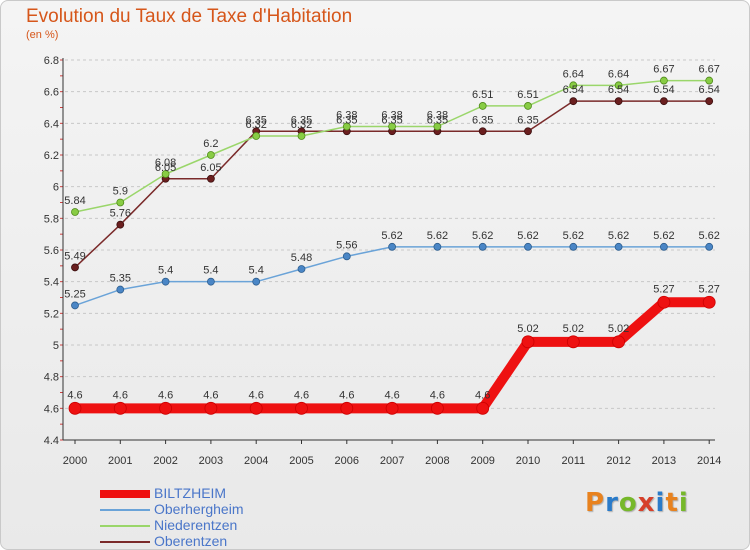  I want to click on legend-label: Oberhergheim, so click(199, 509).